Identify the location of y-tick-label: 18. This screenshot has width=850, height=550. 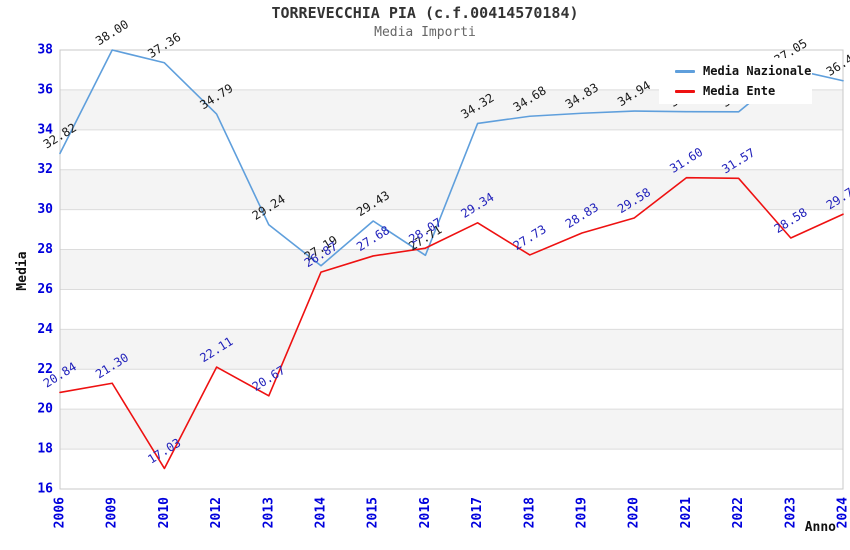
(45, 449).